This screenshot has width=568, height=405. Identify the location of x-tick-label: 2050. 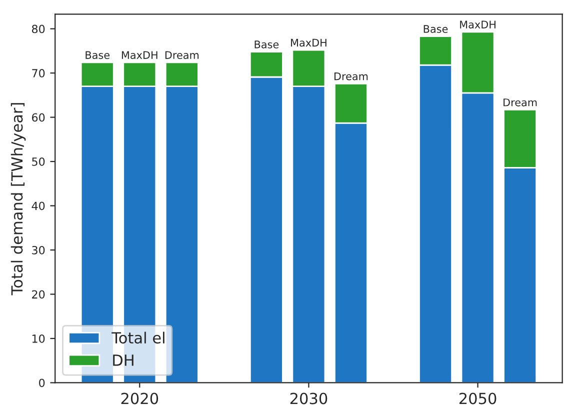
(477, 398).